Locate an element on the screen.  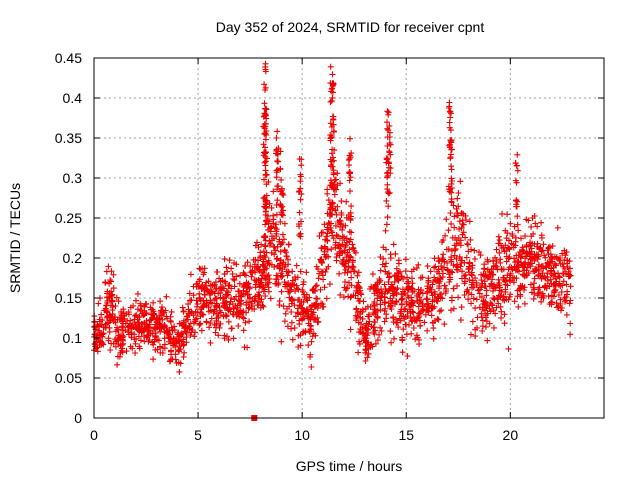
y-tick-label: 0.35 is located at coordinates (68, 138).